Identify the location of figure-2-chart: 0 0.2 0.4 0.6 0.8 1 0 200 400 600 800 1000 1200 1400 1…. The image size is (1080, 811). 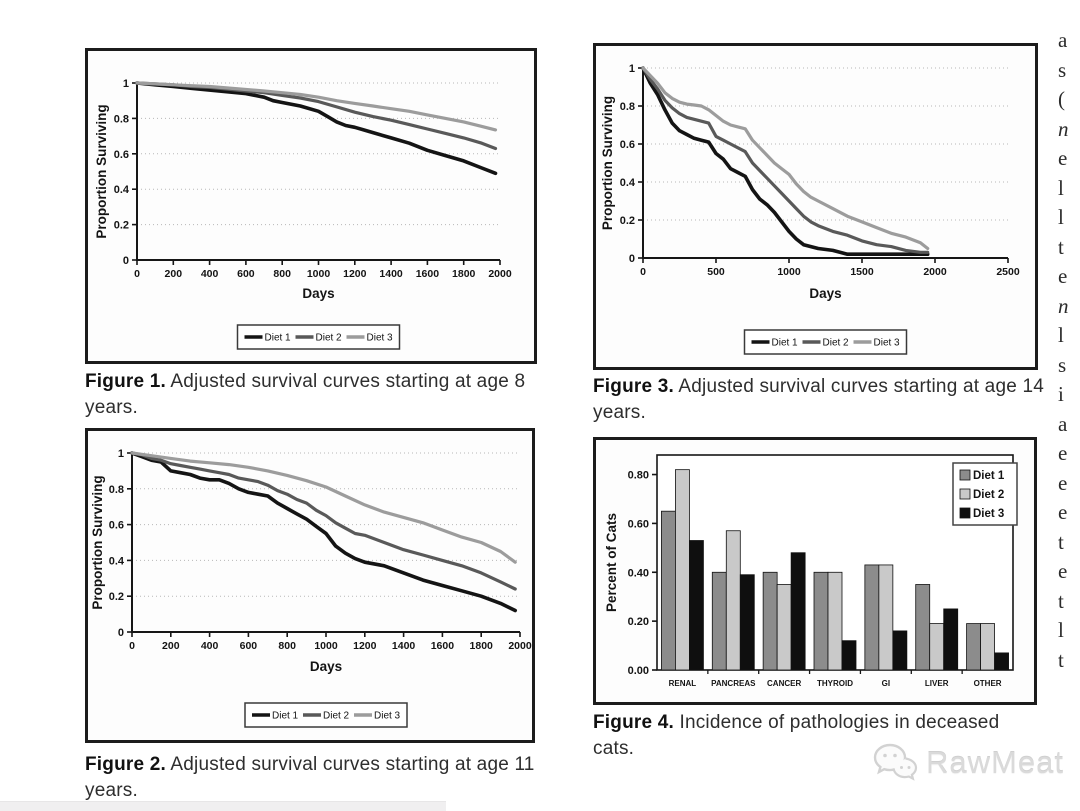
(311, 588).